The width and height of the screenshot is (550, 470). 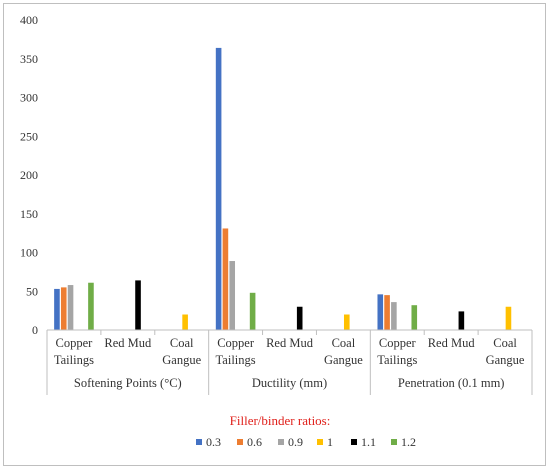 What do you see at coordinates (32, 291) in the screenshot?
I see `y-tick-label: 50` at bounding box center [32, 291].